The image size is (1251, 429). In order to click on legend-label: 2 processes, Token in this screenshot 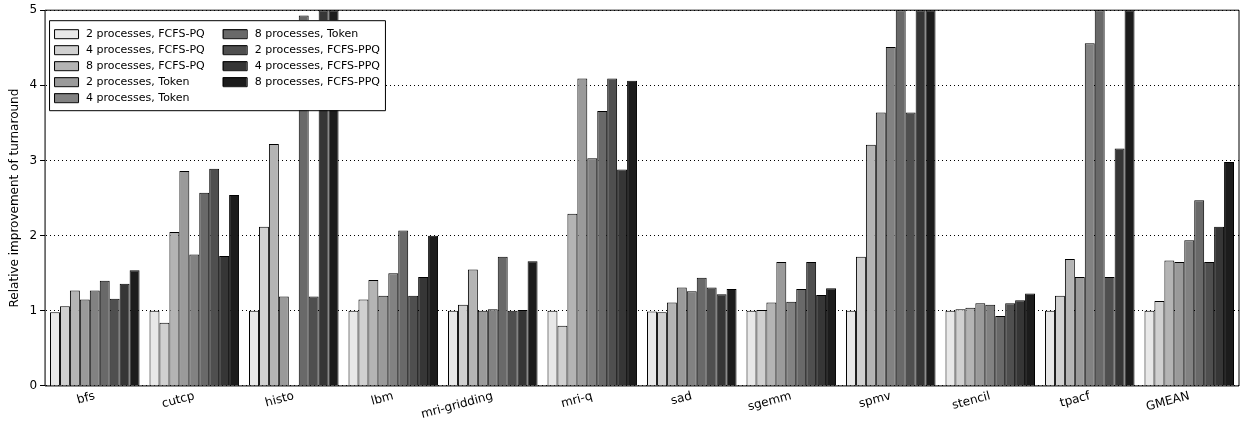, I will do `click(138, 82)`.